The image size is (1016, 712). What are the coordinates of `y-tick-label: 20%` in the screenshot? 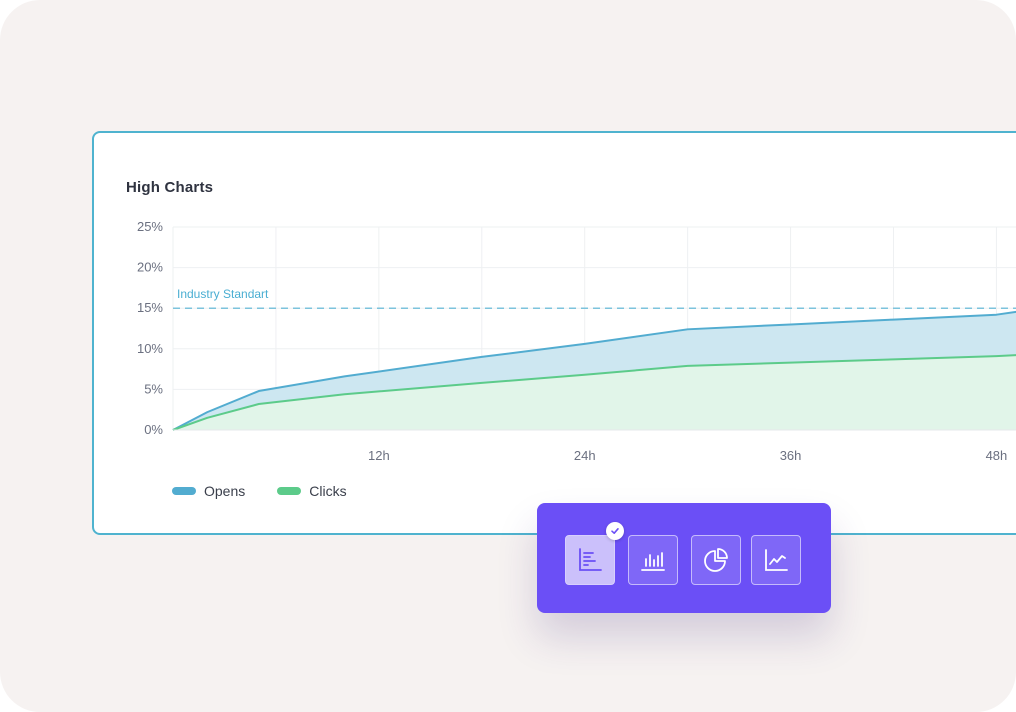 It's located at (150, 267).